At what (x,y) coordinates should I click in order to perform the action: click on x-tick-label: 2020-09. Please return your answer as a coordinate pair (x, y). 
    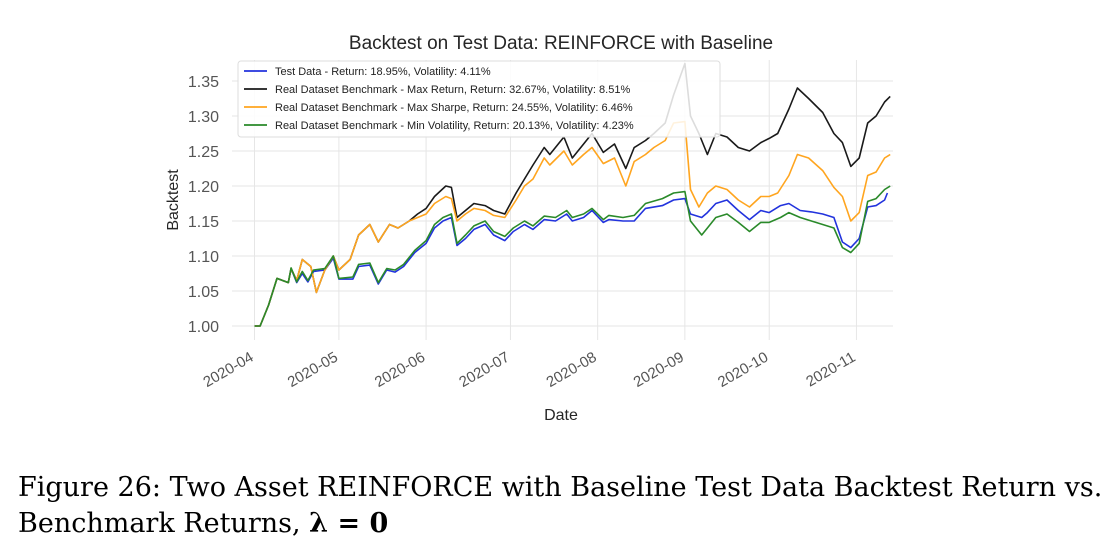
    Looking at the image, I should click on (659, 370).